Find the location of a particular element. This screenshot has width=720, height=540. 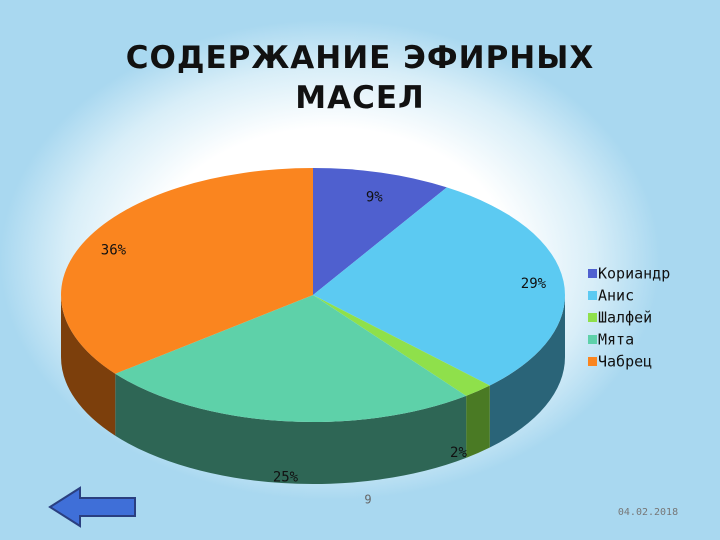

data-label: 36% is located at coordinates (114, 251).